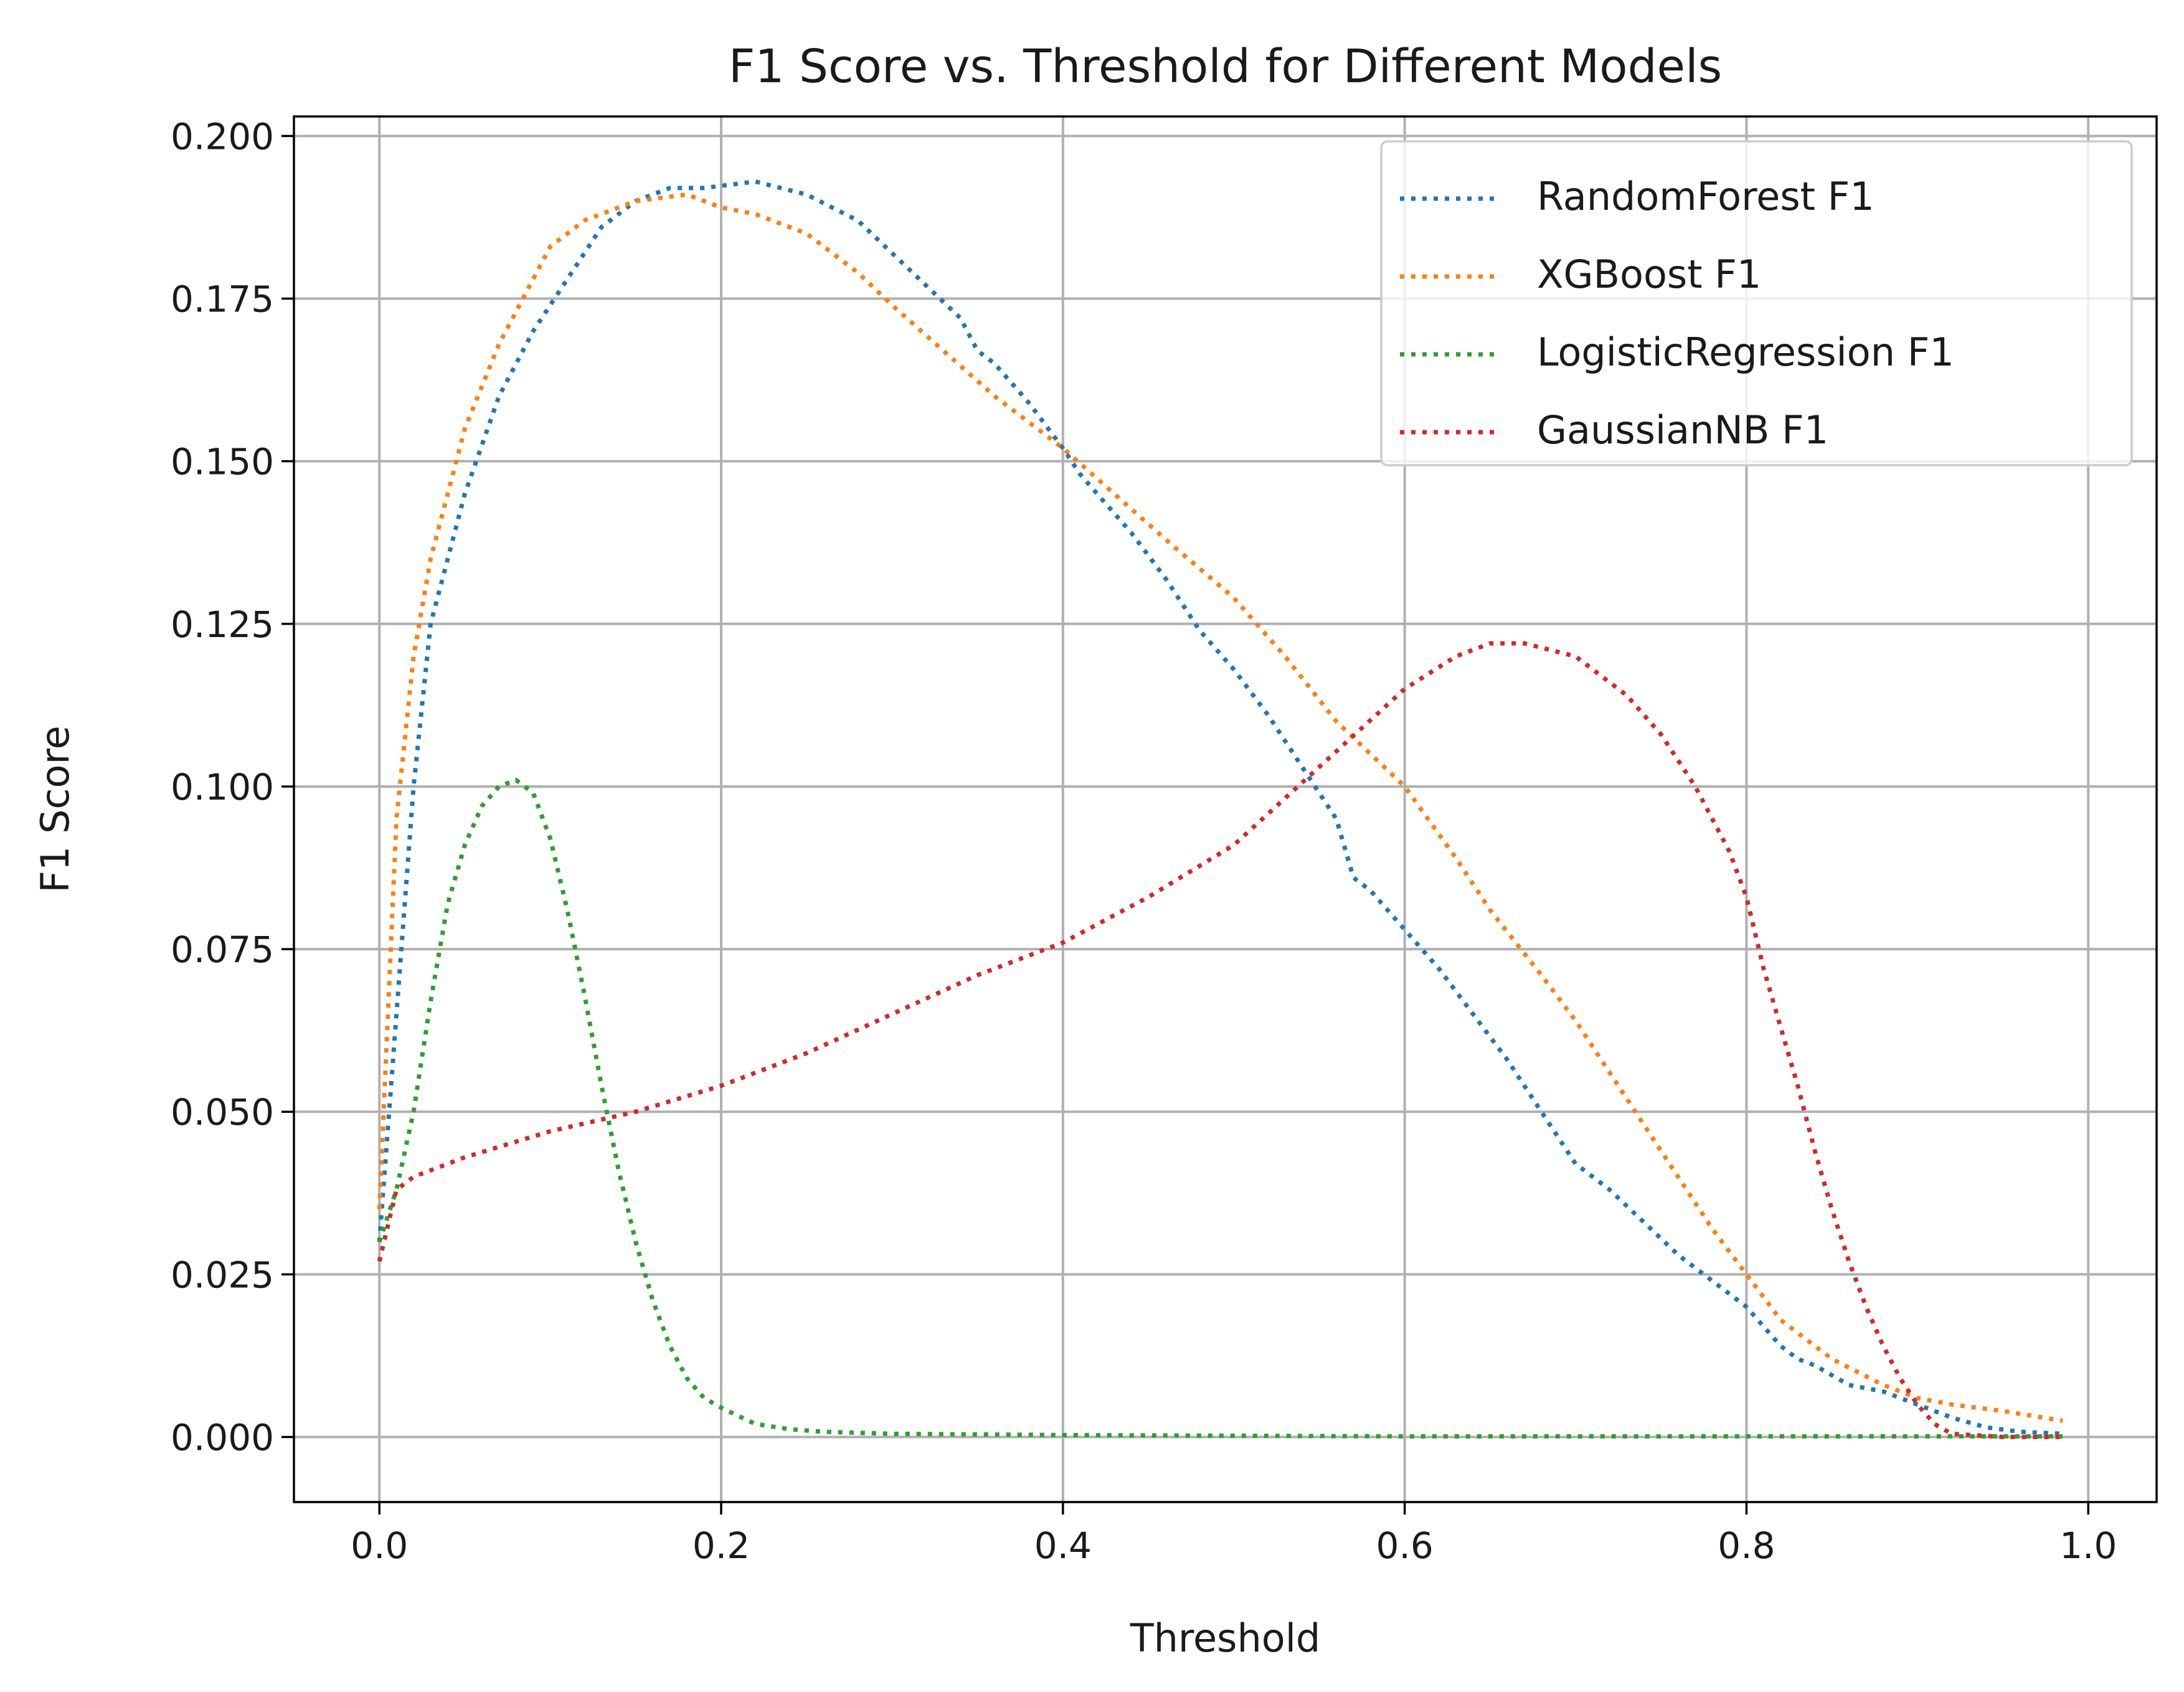 The width and height of the screenshot is (2184, 1692). What do you see at coordinates (223, 624) in the screenshot?
I see `y-tick-label: 0.125` at bounding box center [223, 624].